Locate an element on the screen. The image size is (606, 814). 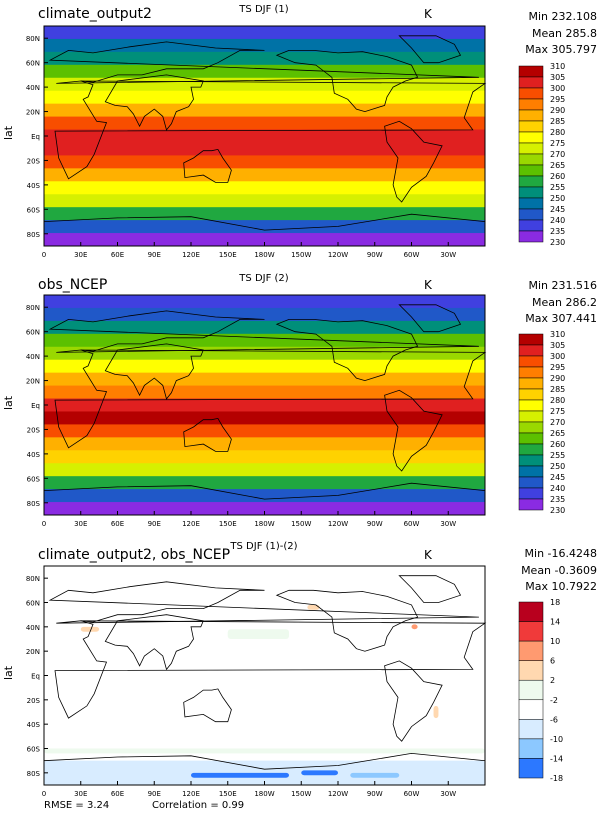
panel-2-units: K is located at coordinates (428, 285).